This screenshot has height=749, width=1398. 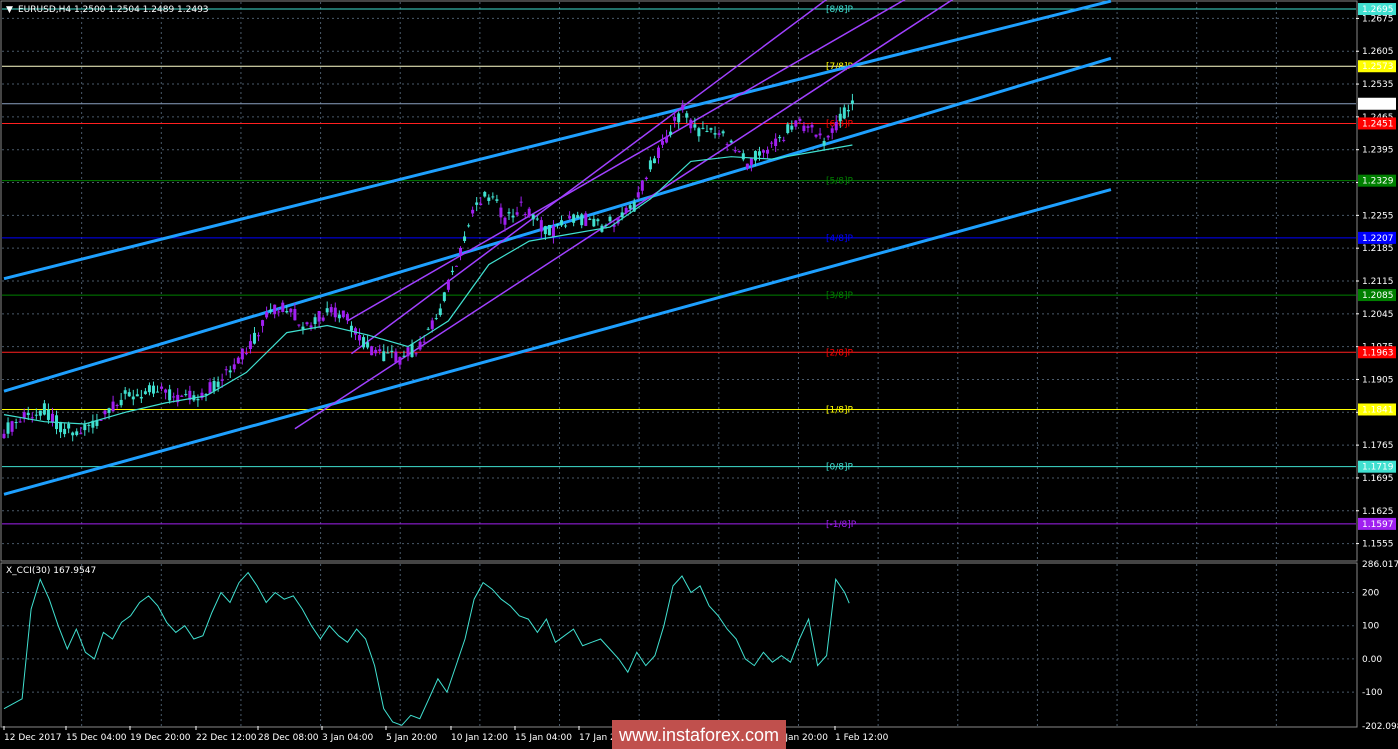 I want to click on level-label: [8/8]P, so click(x=840, y=10).